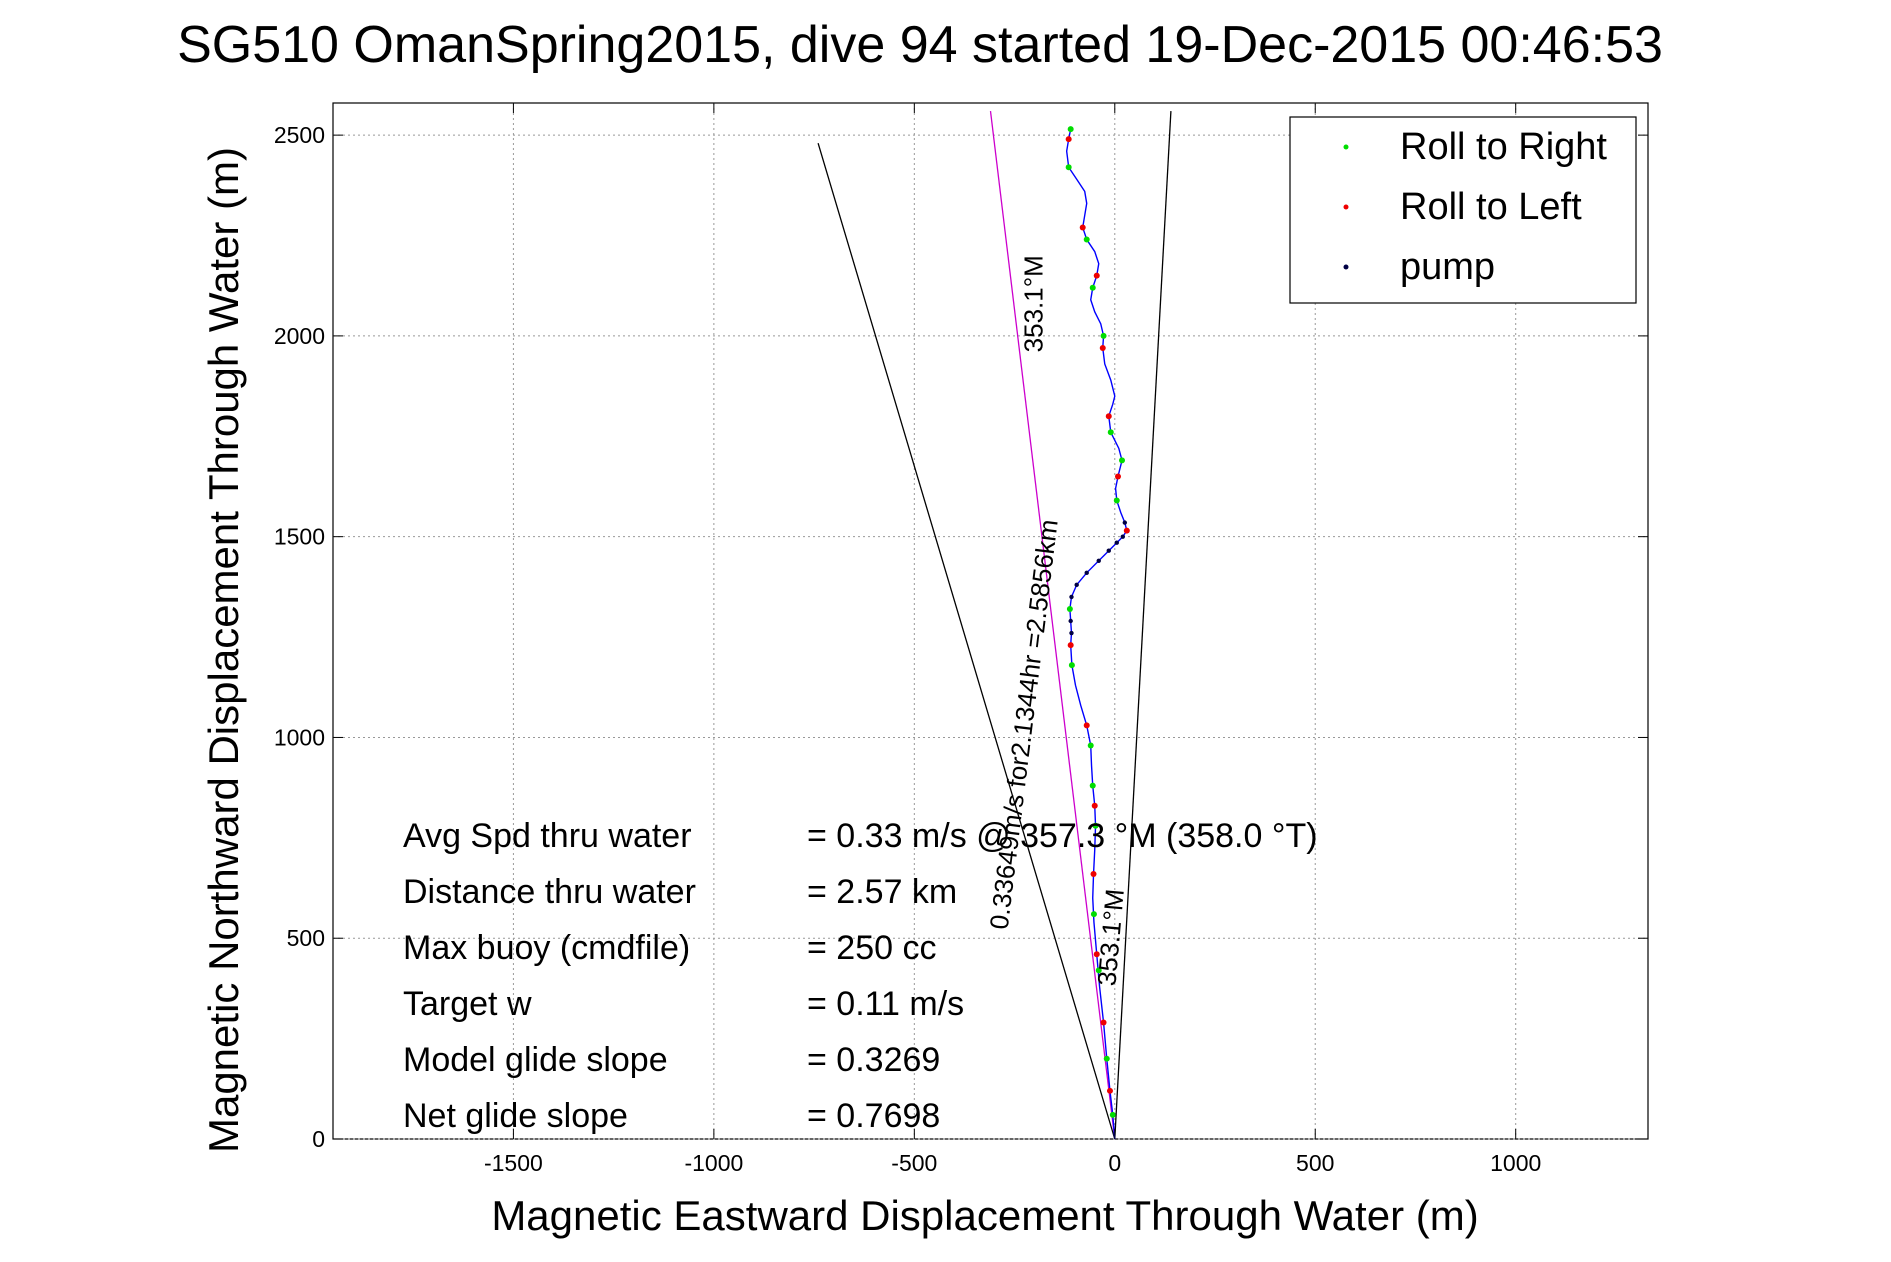 The height and width of the screenshot is (1262, 1891). Describe the element at coordinates (1503, 147) in the screenshot. I see `legend-label: Roll to Right` at that location.